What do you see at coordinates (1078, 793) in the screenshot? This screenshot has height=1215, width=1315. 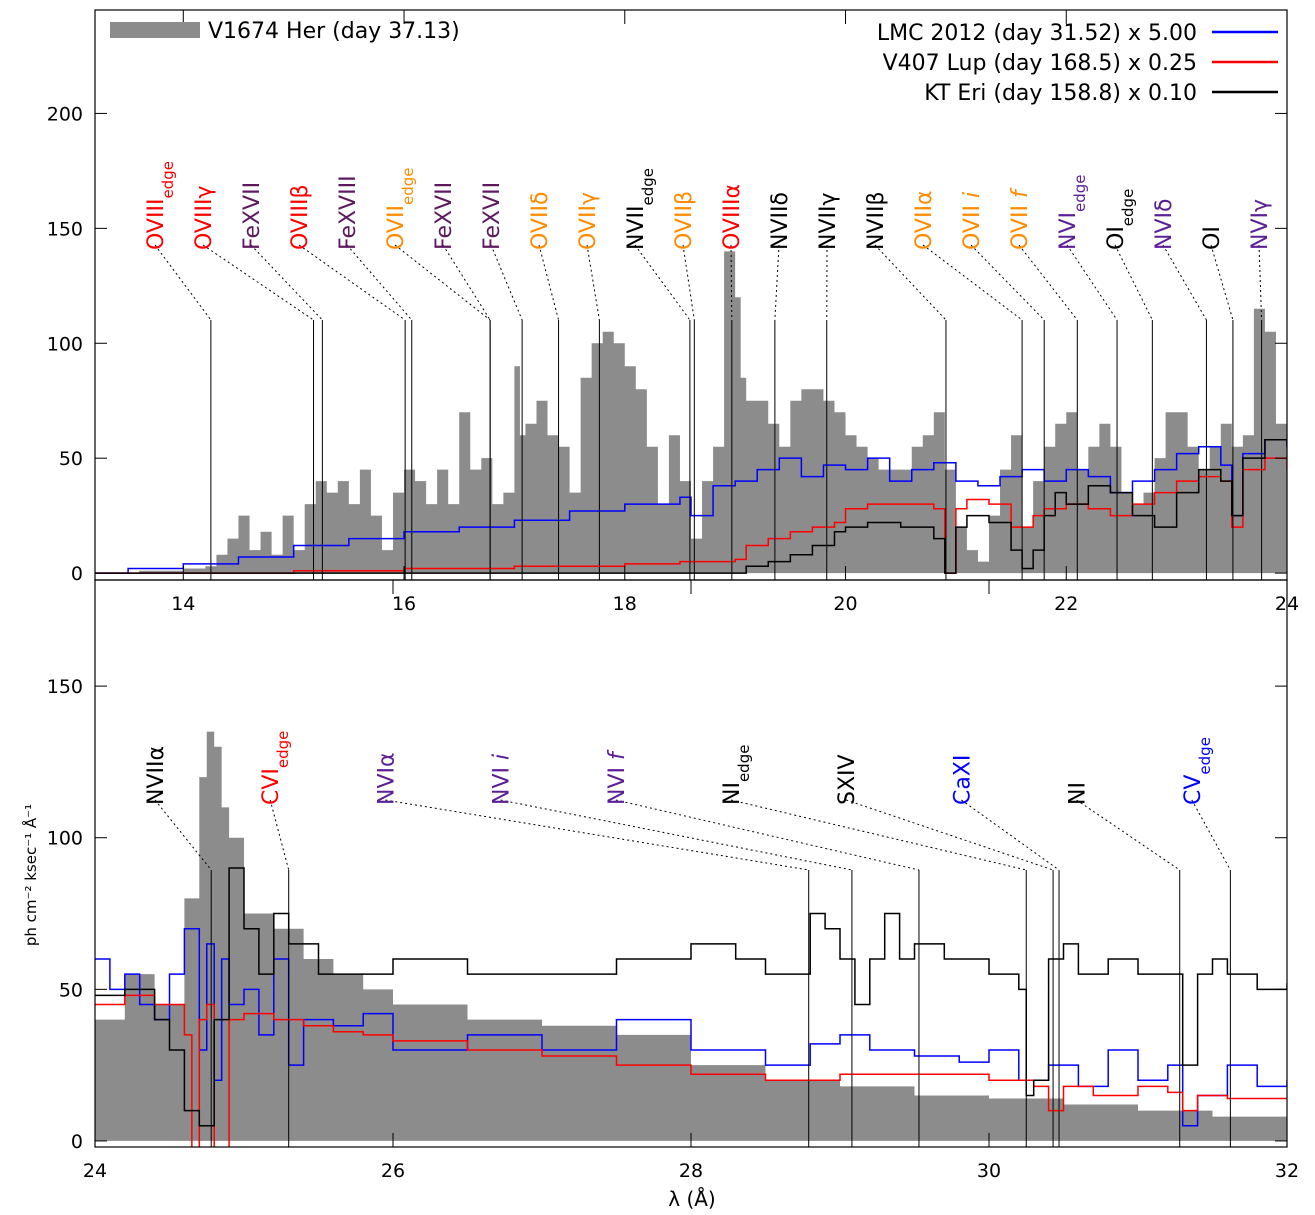 I see `line-id-text: NI` at bounding box center [1078, 793].